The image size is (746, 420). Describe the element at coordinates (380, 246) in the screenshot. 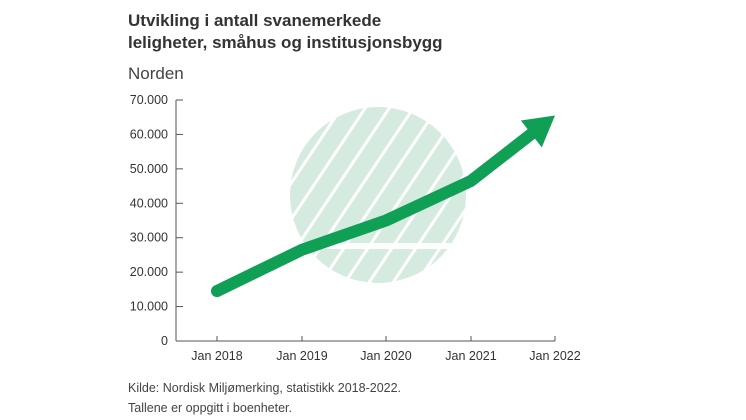

I see `logo-gap` at that location.